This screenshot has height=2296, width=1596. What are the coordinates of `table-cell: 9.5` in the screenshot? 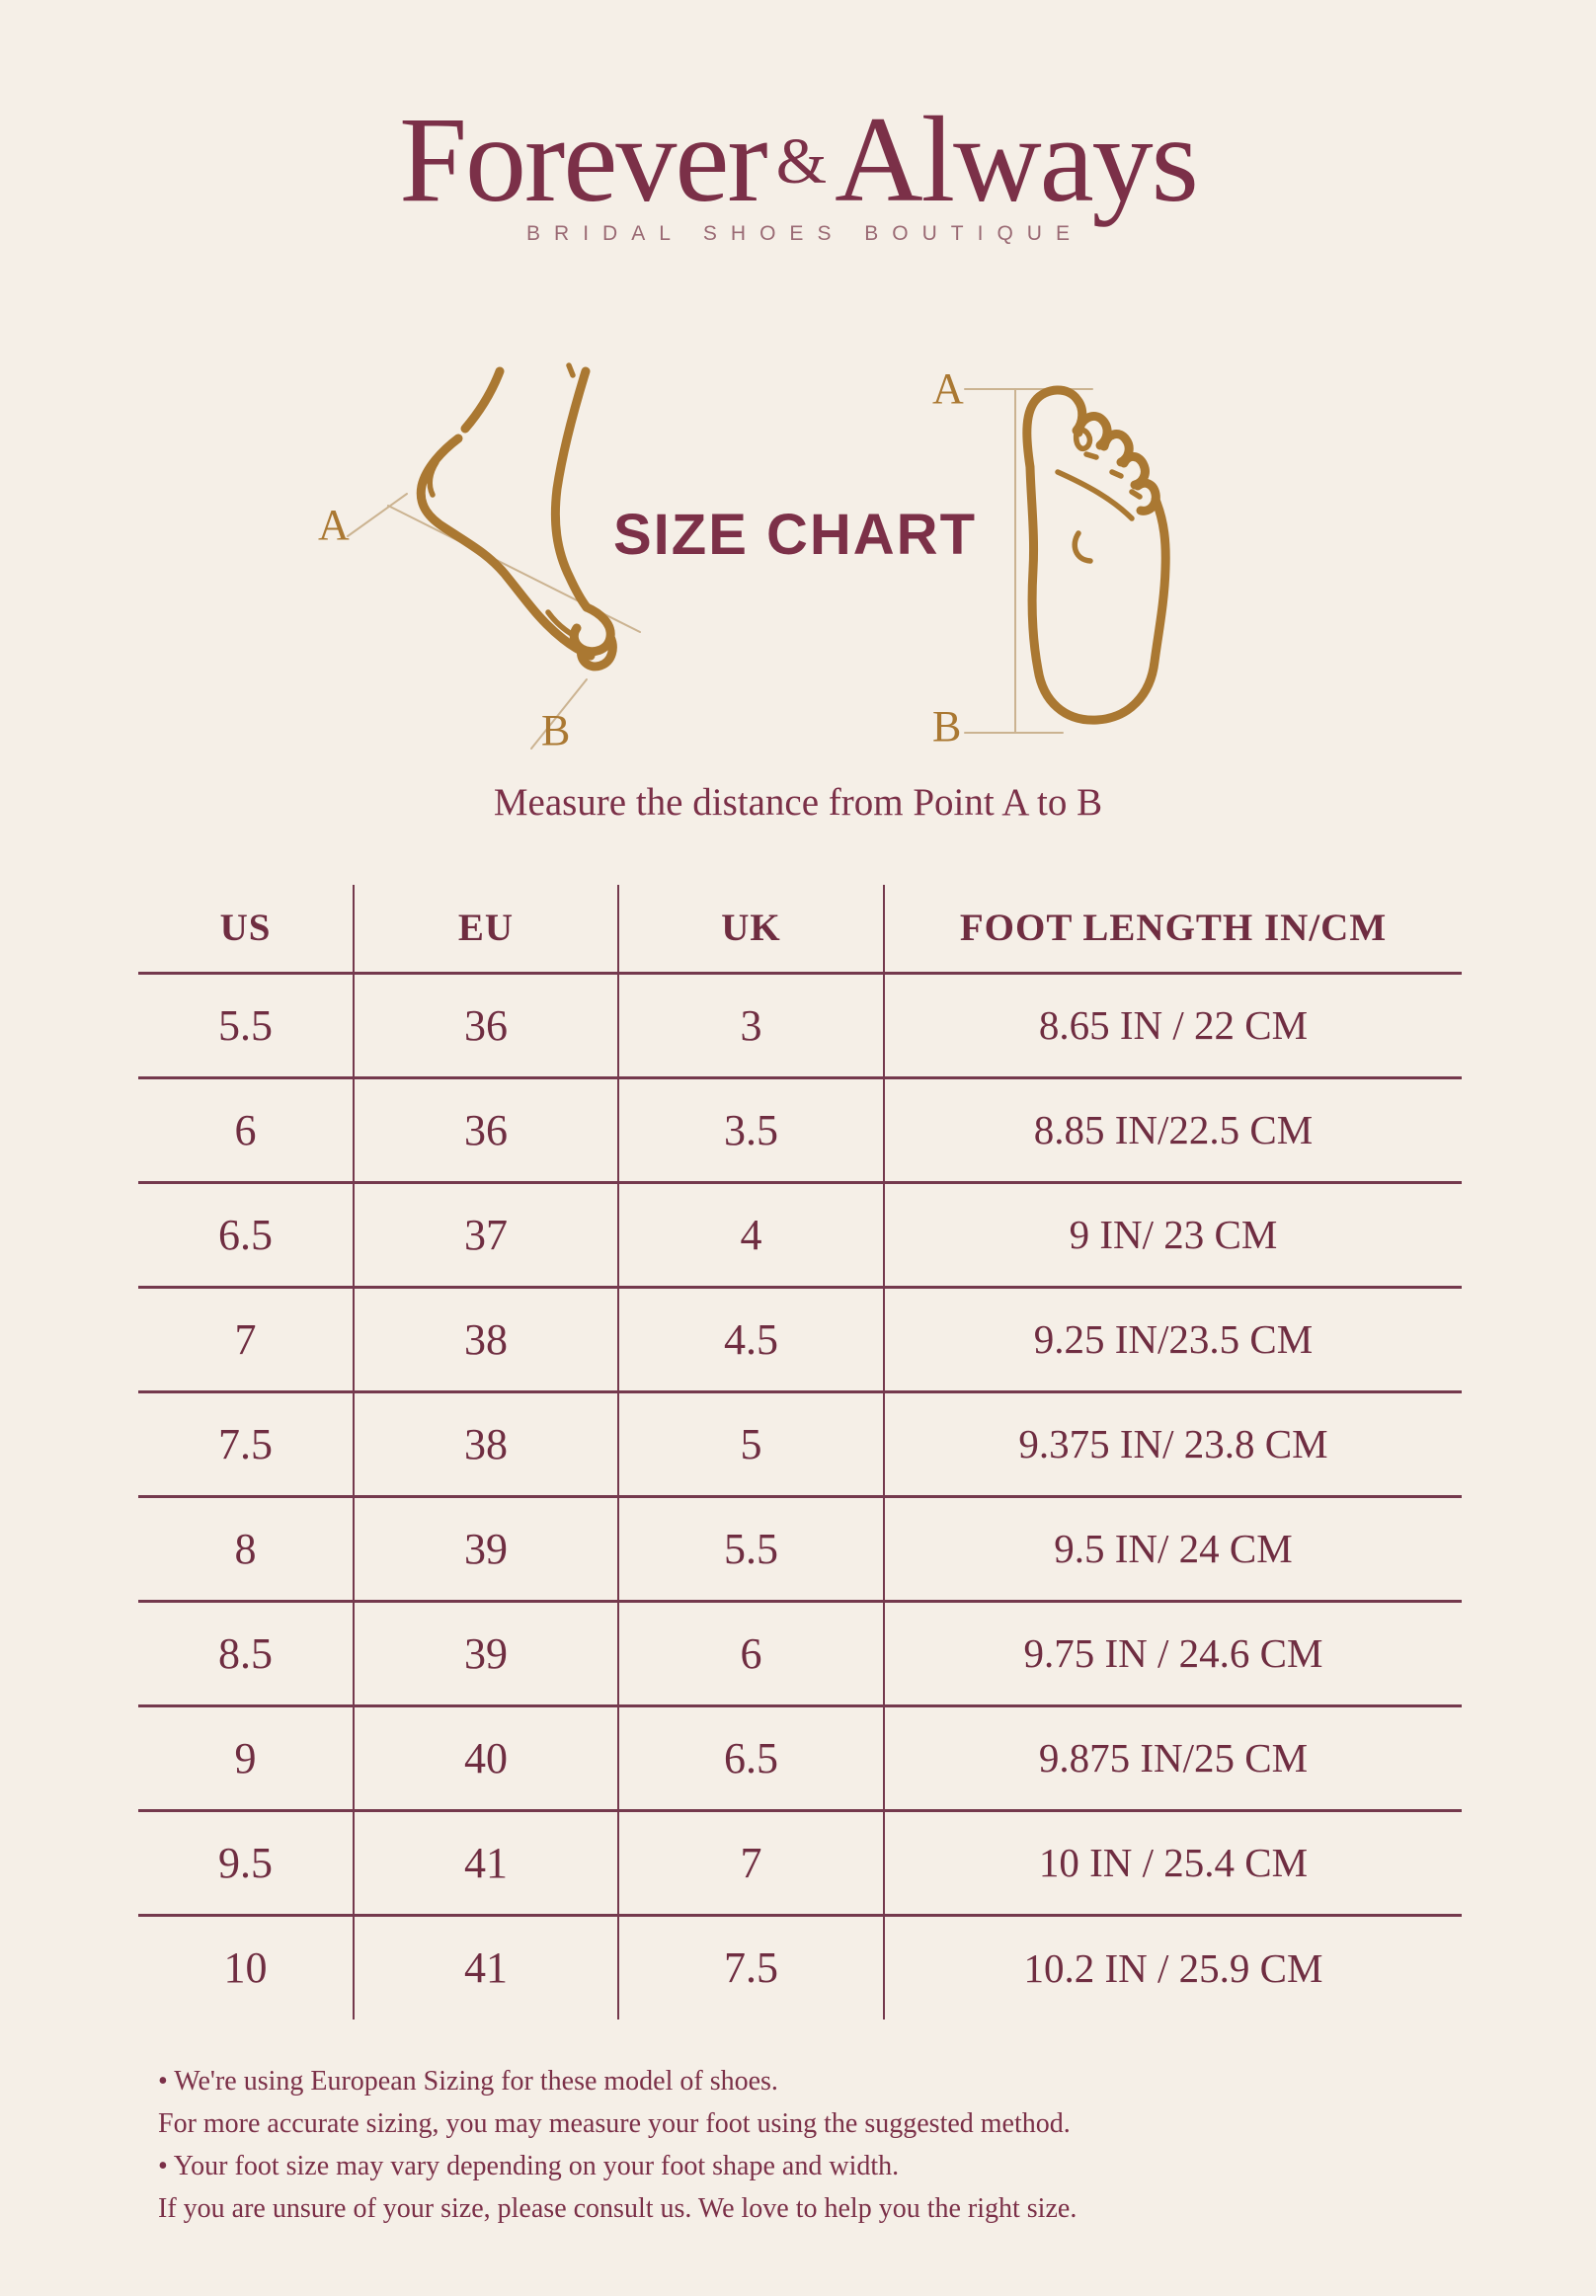 It's located at (246, 1864).